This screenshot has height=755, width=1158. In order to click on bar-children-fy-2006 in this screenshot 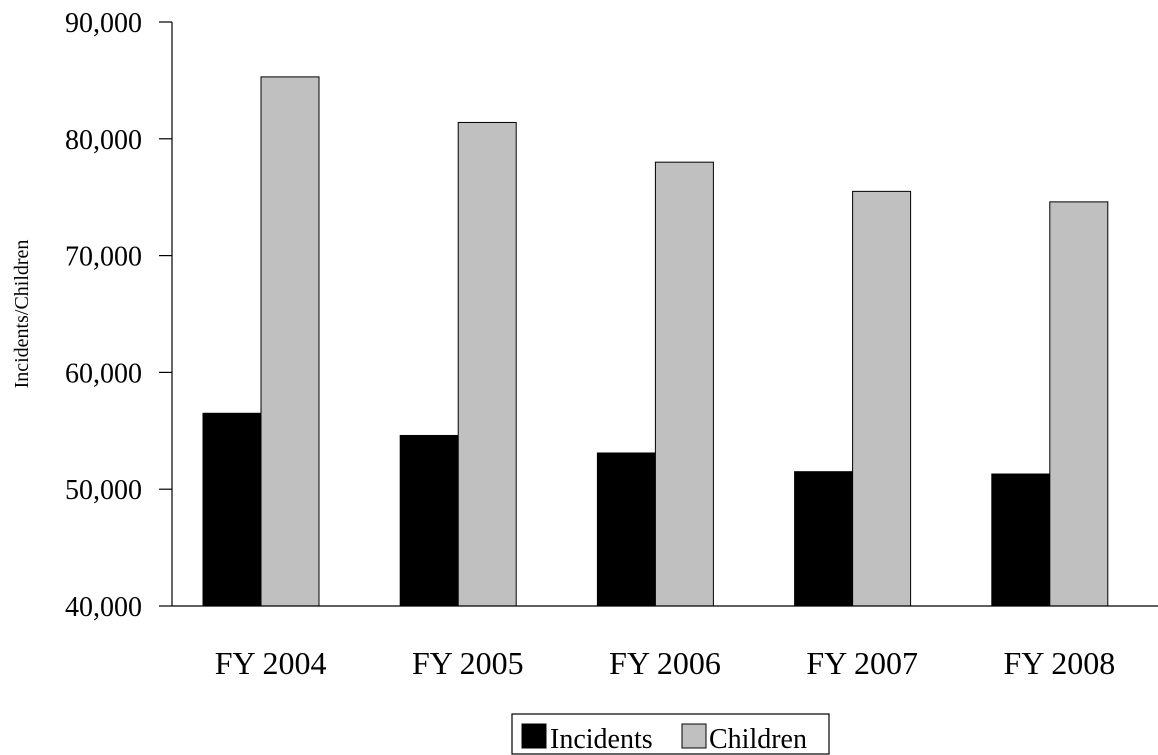, I will do `click(684, 384)`.